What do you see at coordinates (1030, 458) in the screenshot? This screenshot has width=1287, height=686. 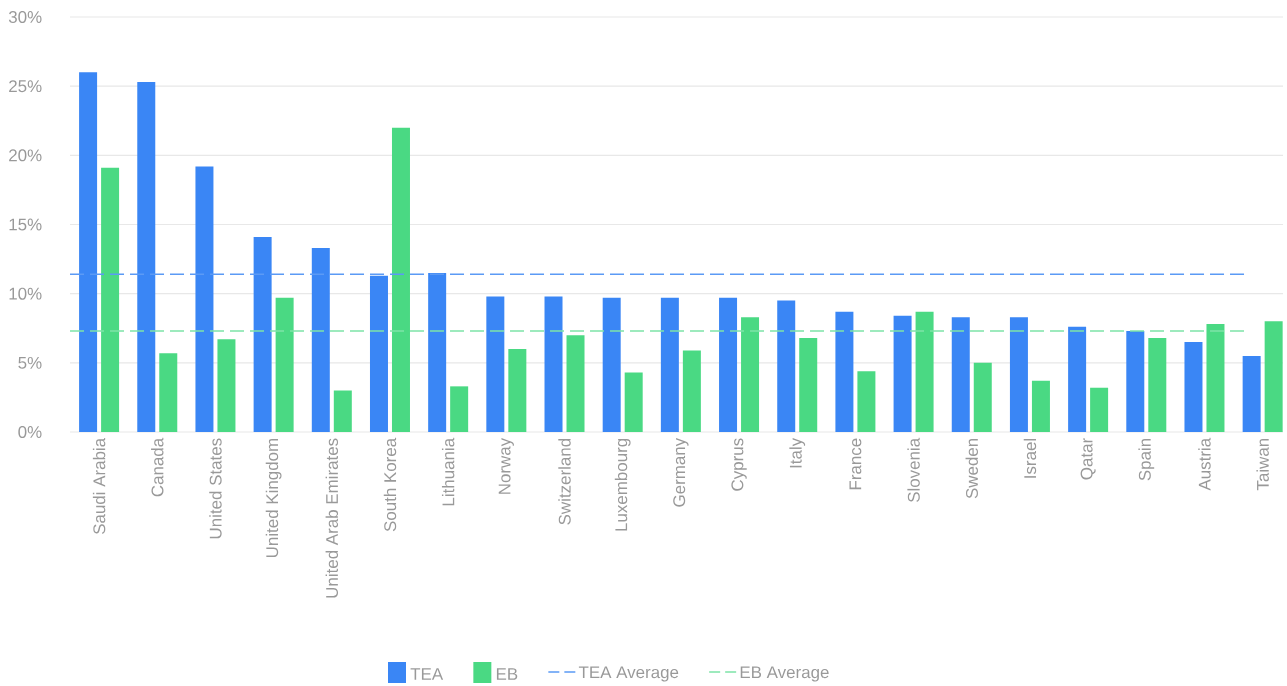 I see `x-tick-label: Israel` at bounding box center [1030, 458].